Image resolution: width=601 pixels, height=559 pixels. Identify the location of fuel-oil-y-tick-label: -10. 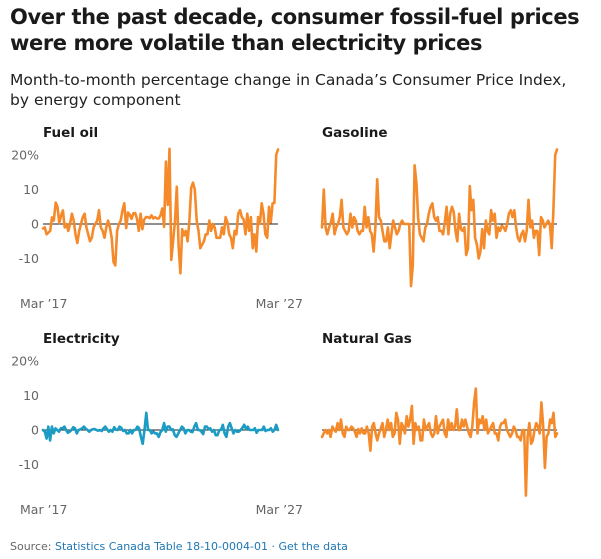
(29, 258).